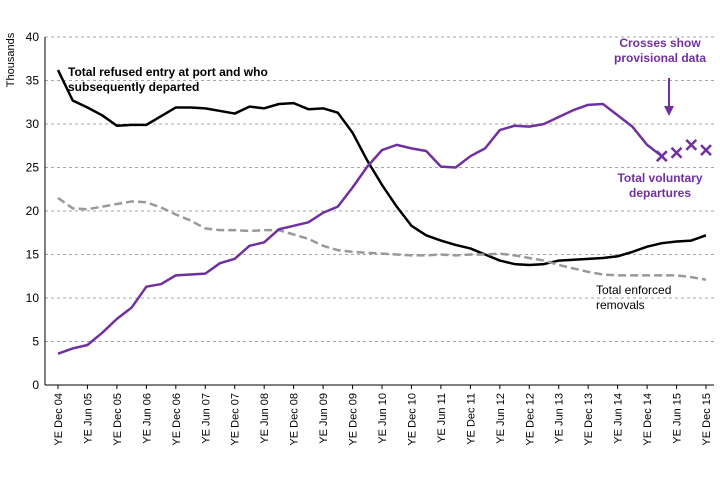  I want to click on annotation: Total voluntary, so click(659, 178).